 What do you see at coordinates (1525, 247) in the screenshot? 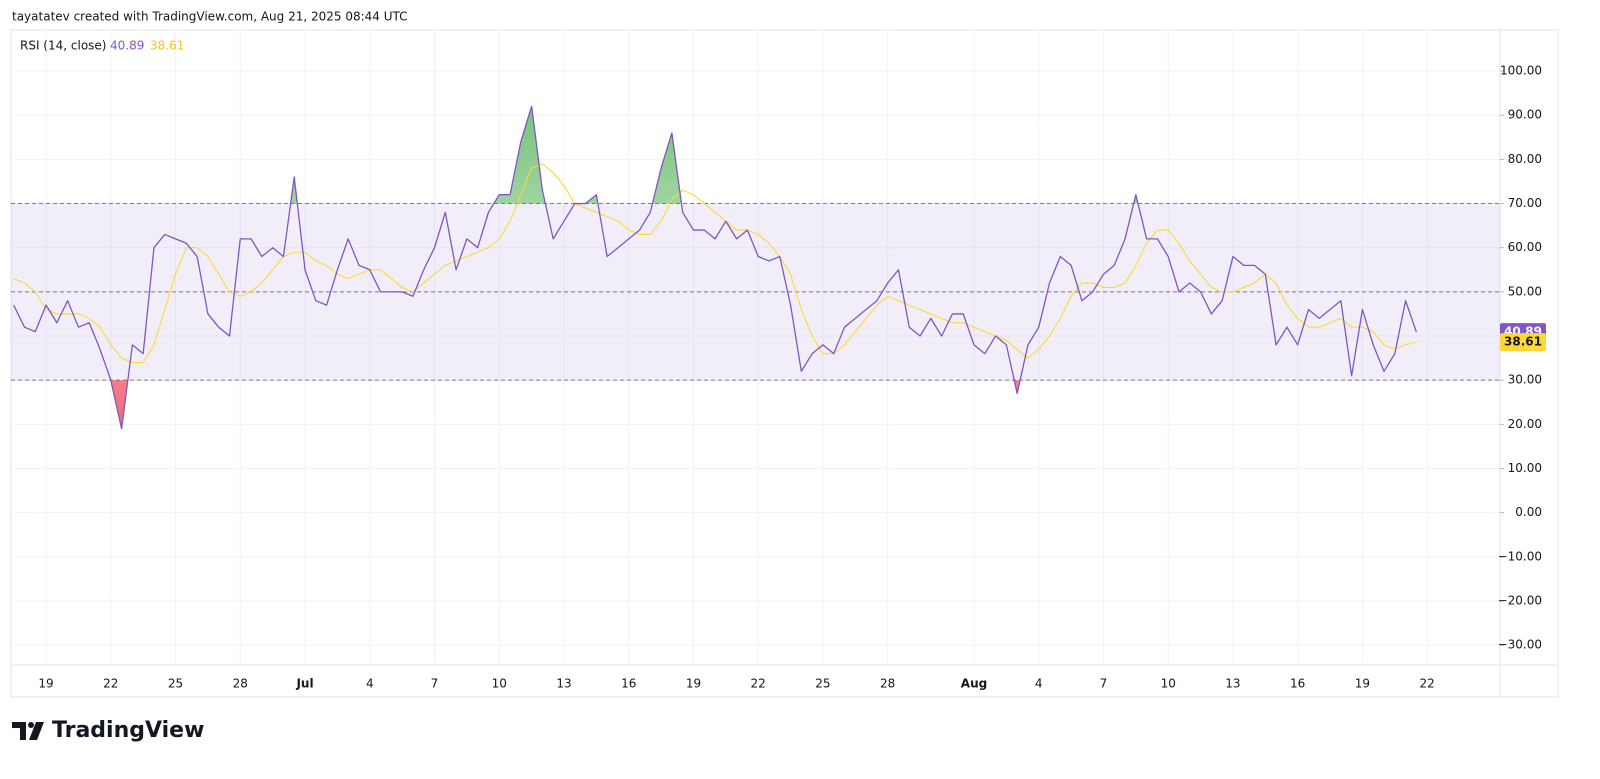
I see `y-tick-label: 60.00` at bounding box center [1525, 247].